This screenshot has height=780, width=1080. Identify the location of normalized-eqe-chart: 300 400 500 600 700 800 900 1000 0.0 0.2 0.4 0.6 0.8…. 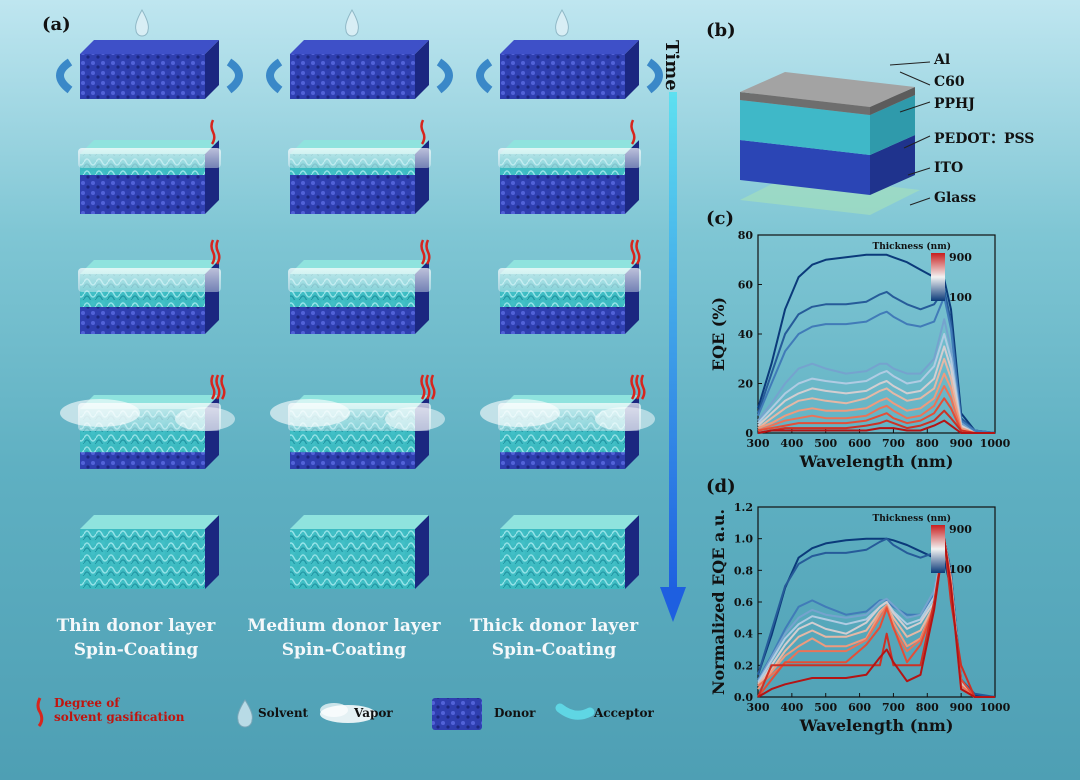
(860, 618).